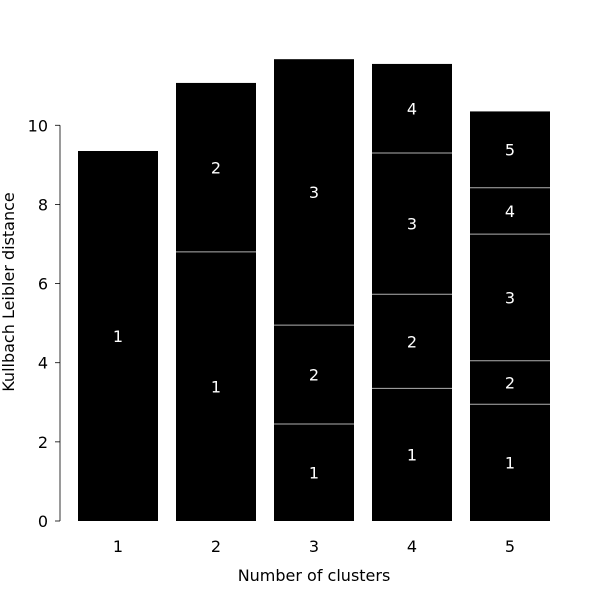 The height and width of the screenshot is (600, 600). Describe the element at coordinates (43, 521) in the screenshot. I see `y-tick-label: 0` at that location.